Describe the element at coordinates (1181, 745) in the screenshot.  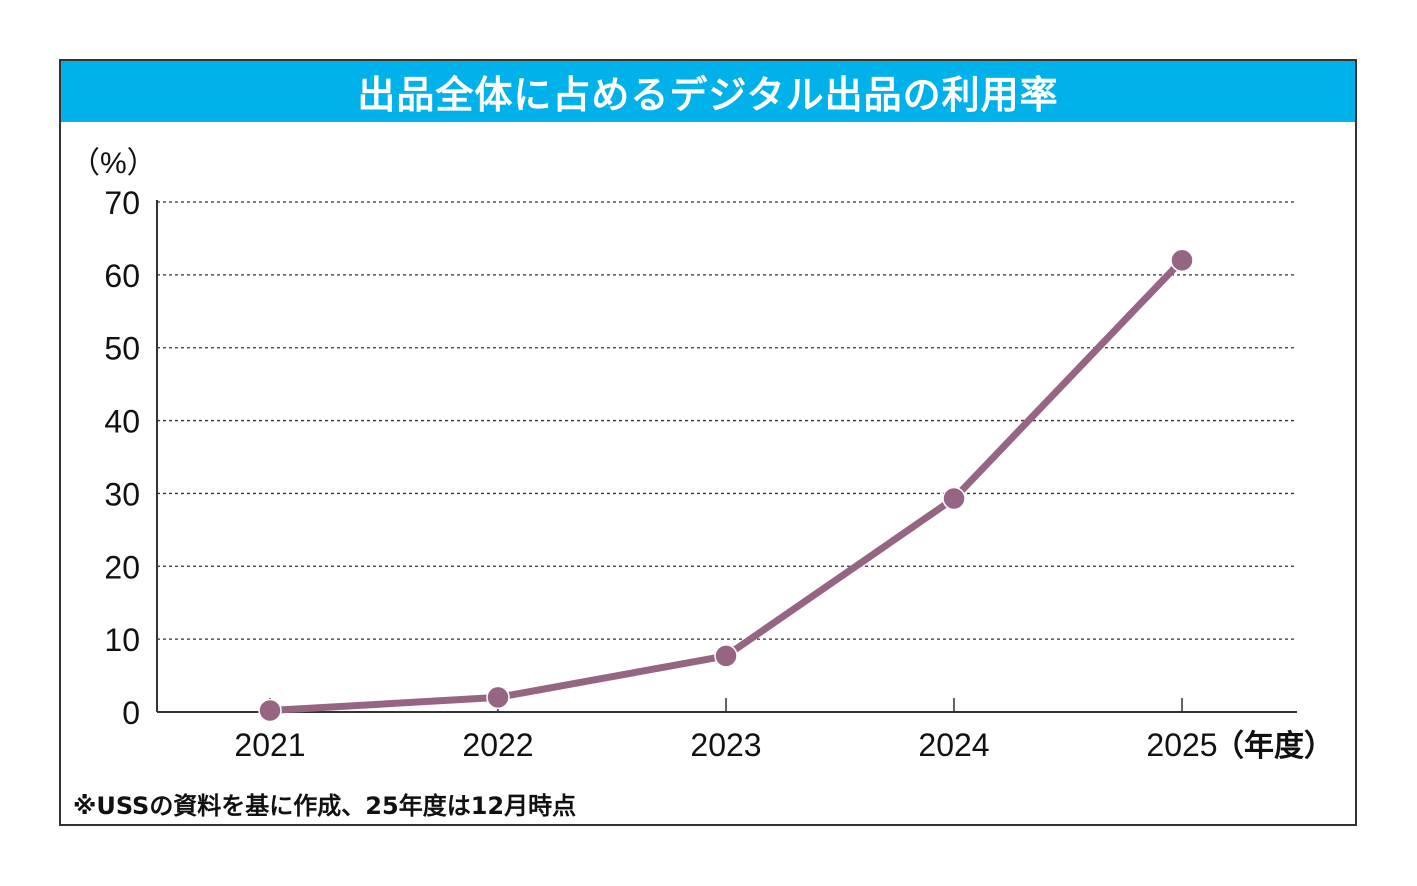
I see `x-tick-label-2025: 2025` at that location.